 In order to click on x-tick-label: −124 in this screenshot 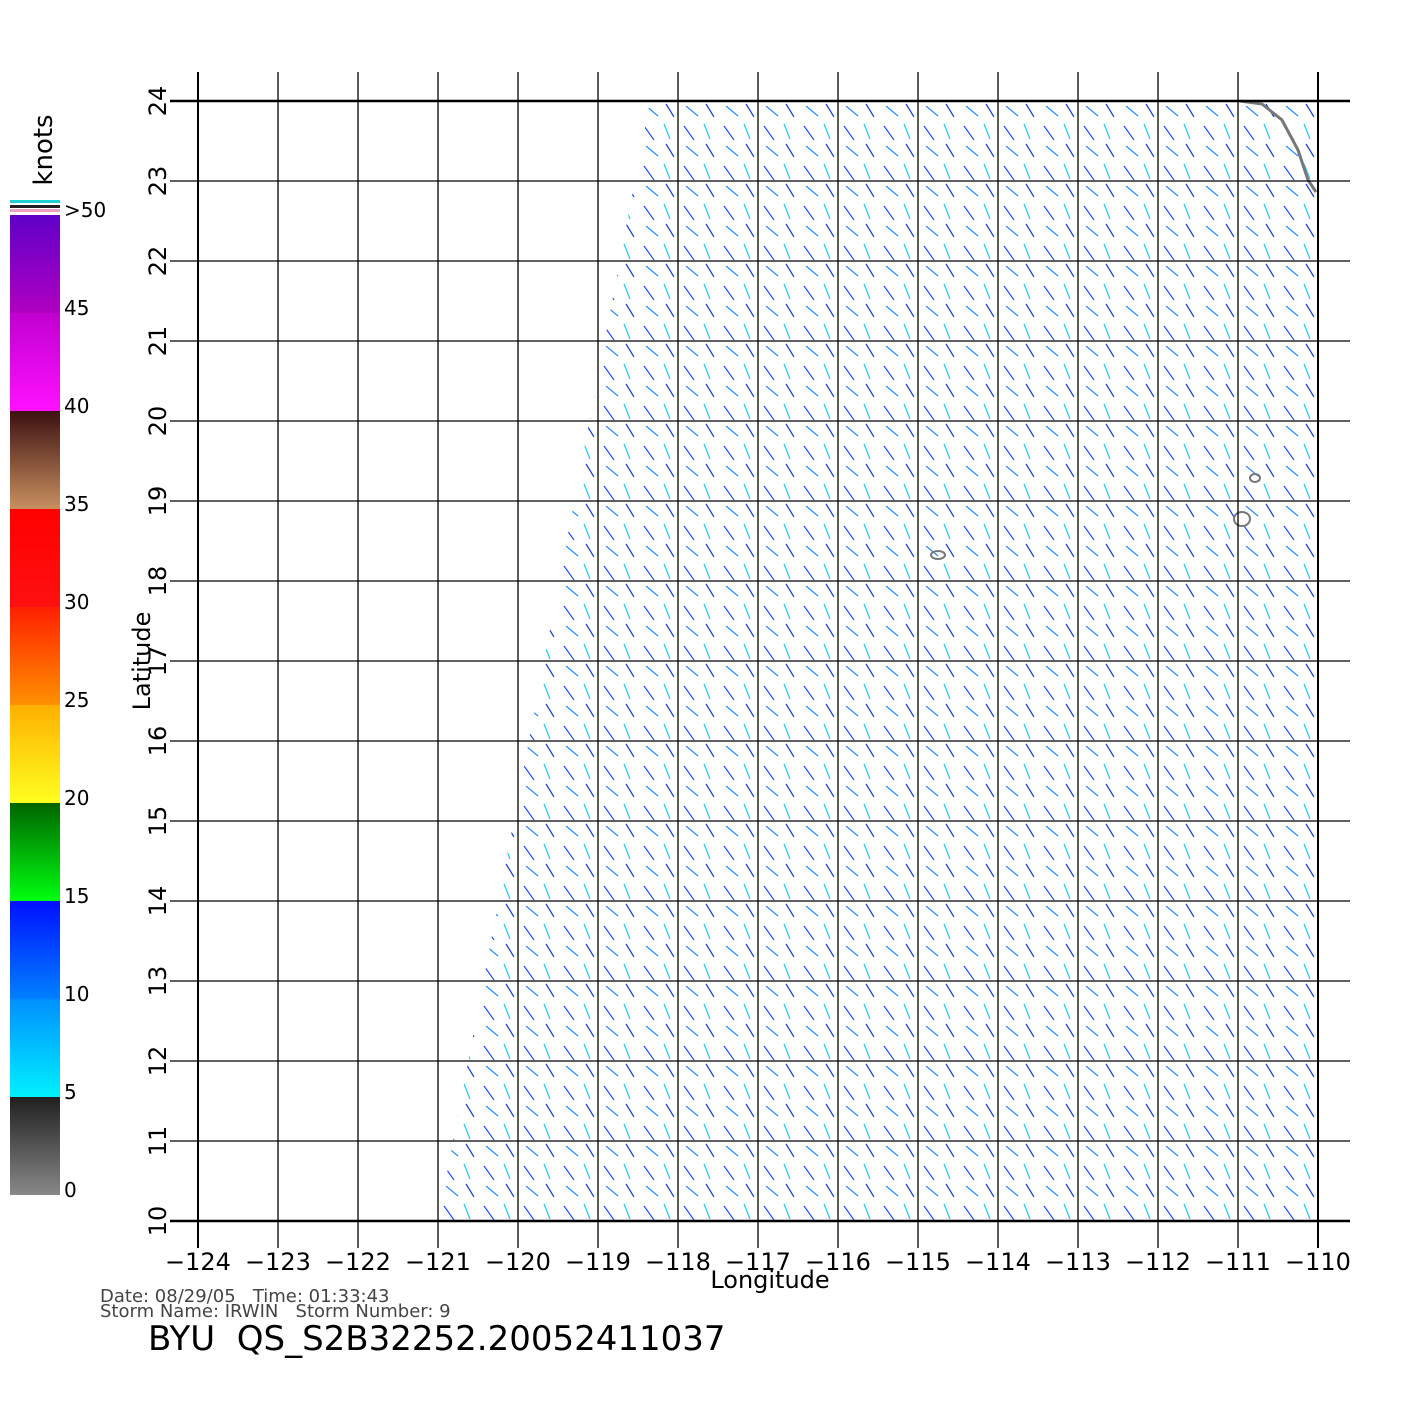, I will do `click(198, 1262)`.